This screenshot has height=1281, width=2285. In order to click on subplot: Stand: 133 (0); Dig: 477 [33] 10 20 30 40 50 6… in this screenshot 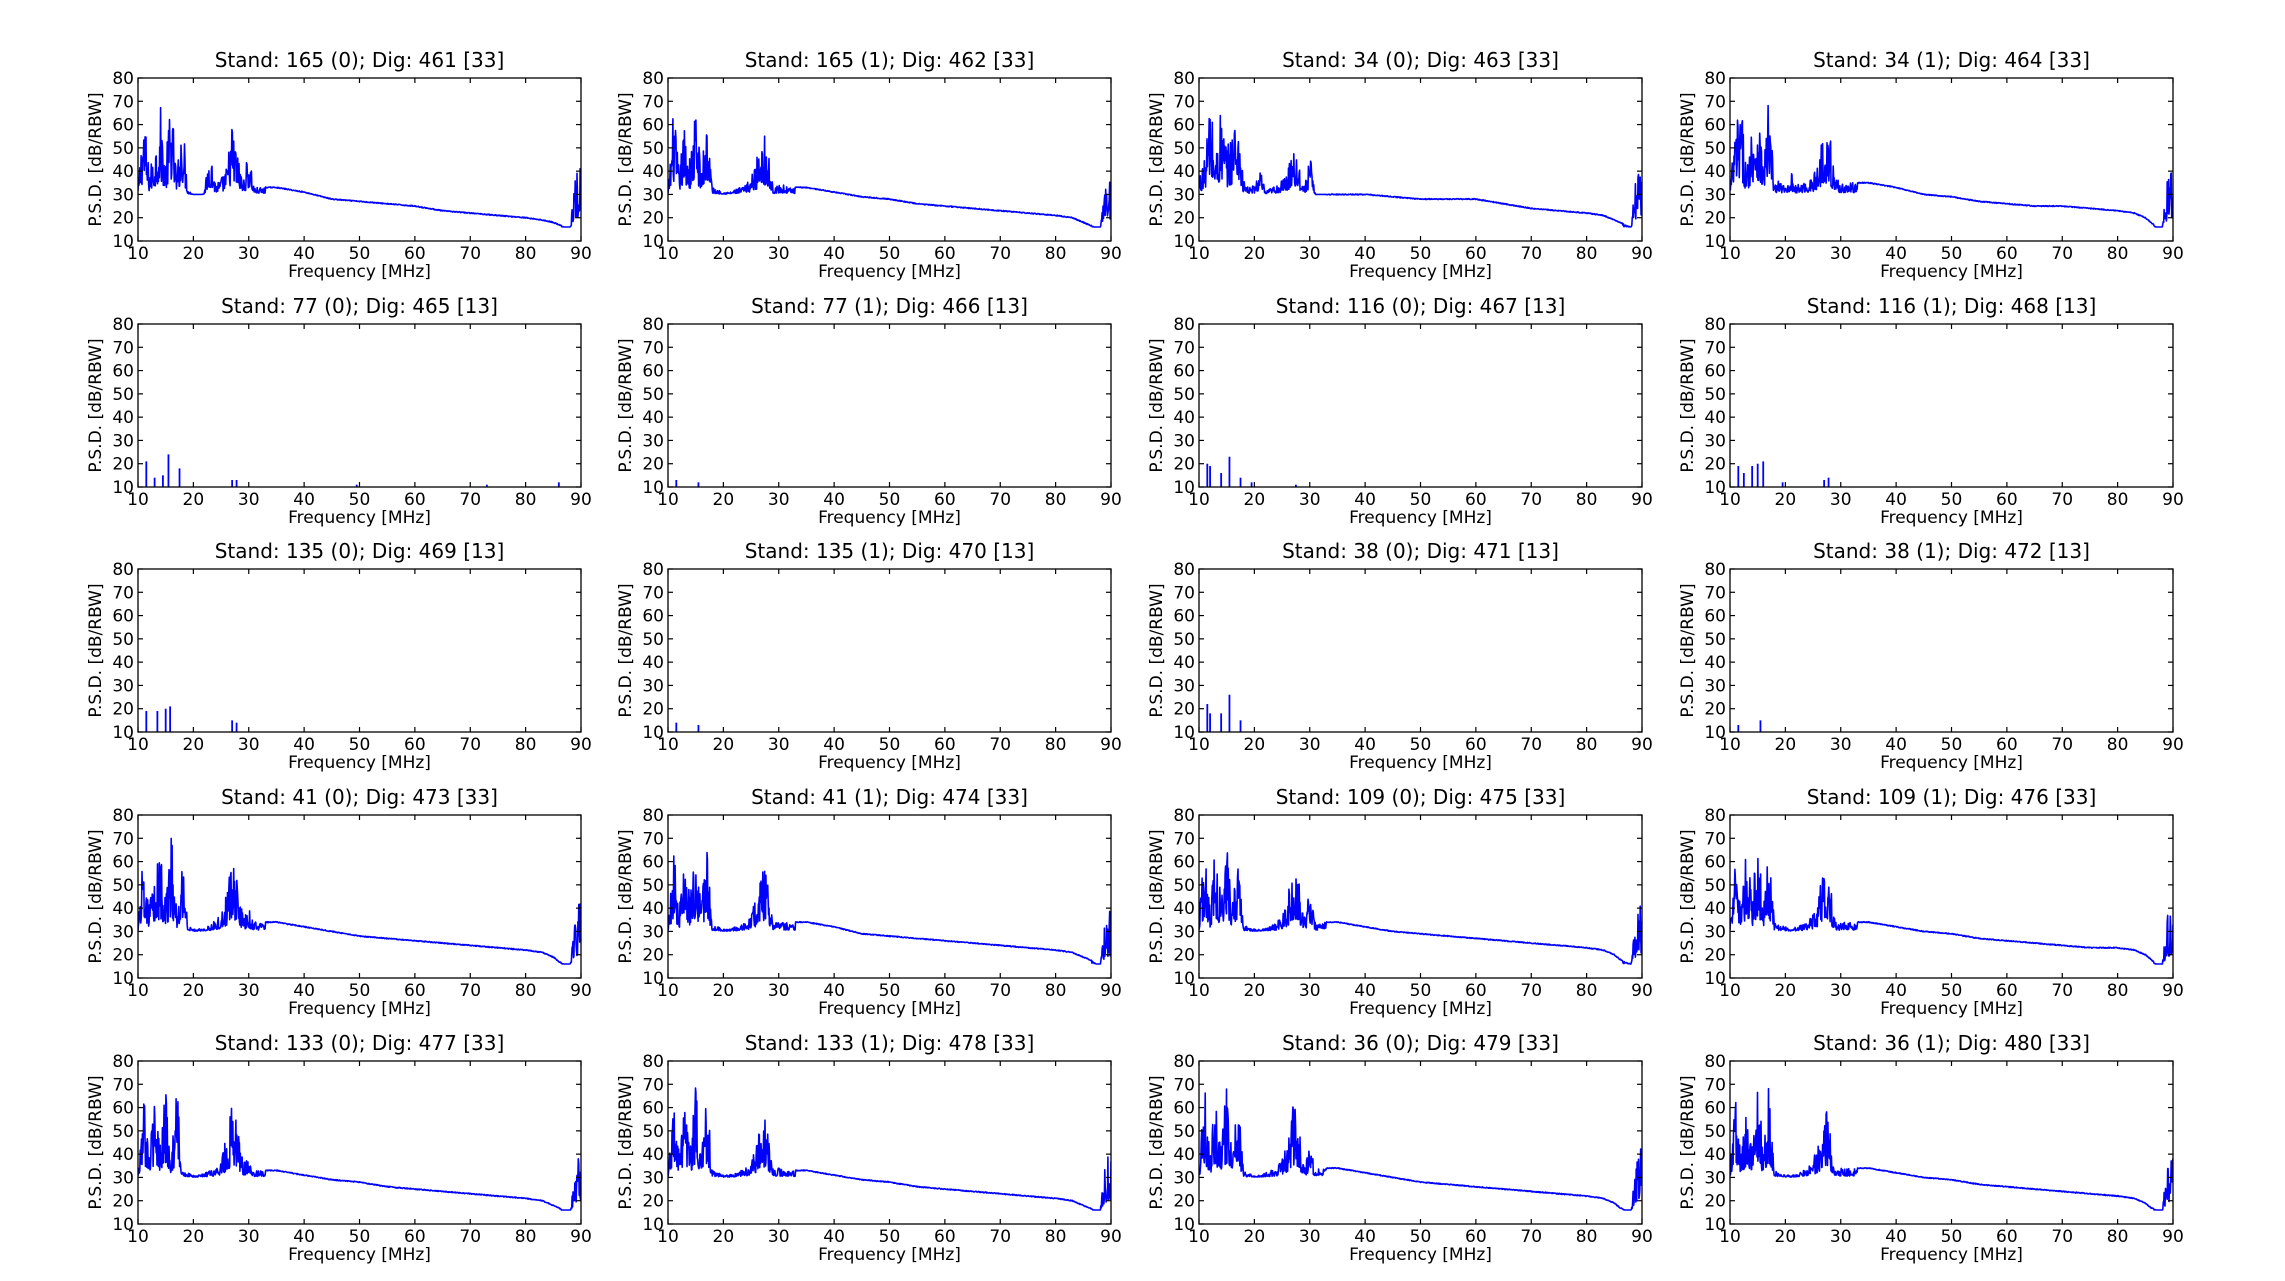, I will do `click(339, 1148)`.